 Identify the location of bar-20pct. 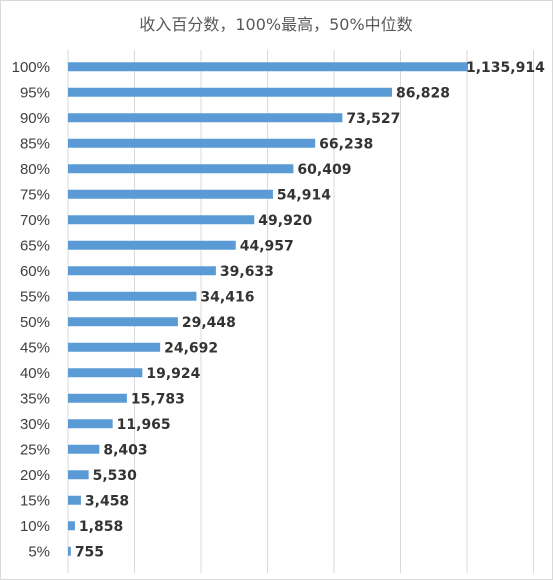
(78, 475).